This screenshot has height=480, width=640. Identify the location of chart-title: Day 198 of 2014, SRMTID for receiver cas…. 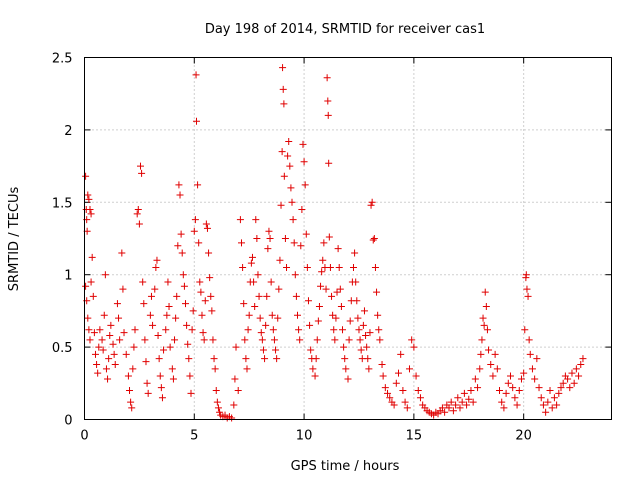
(345, 29).